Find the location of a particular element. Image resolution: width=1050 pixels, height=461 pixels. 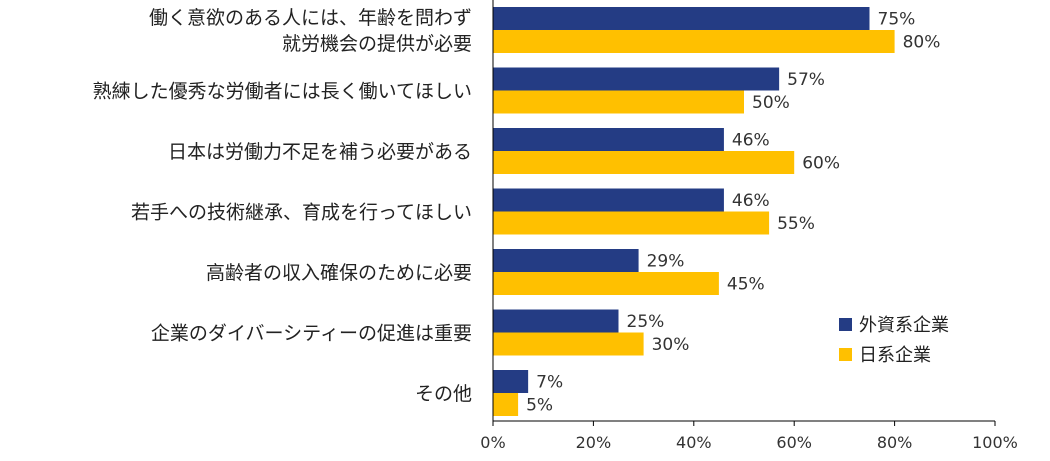

legend-label: 日系企業 is located at coordinates (895, 355).